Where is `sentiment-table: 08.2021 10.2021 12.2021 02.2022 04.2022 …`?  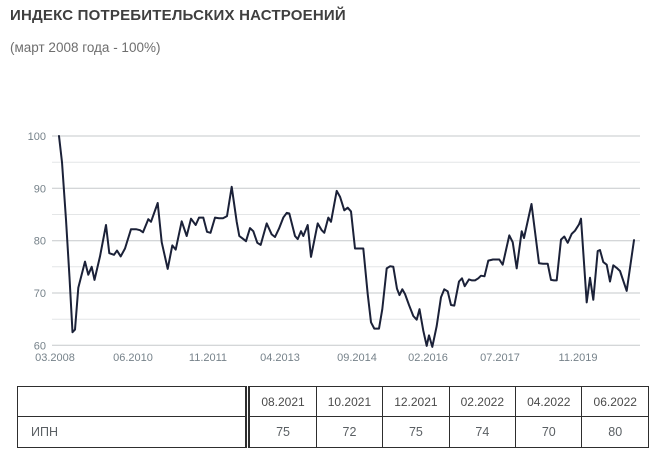
sentiment-table: 08.2021 10.2021 12.2021 02.2022 04.2022 … is located at coordinates (332, 417).